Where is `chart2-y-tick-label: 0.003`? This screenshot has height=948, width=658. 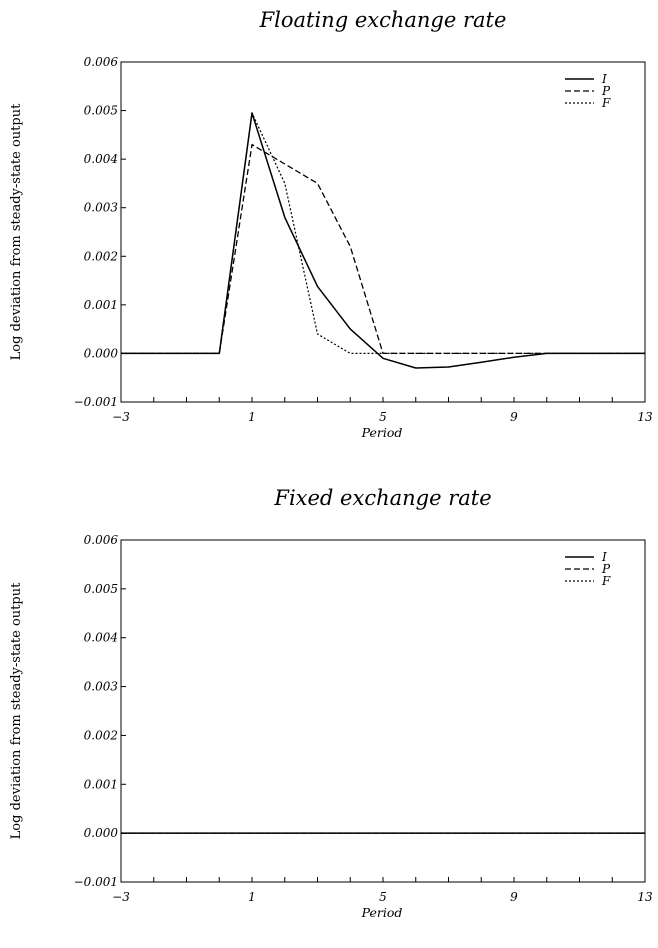 chart2-y-tick-label: 0.003 is located at coordinates (101, 687).